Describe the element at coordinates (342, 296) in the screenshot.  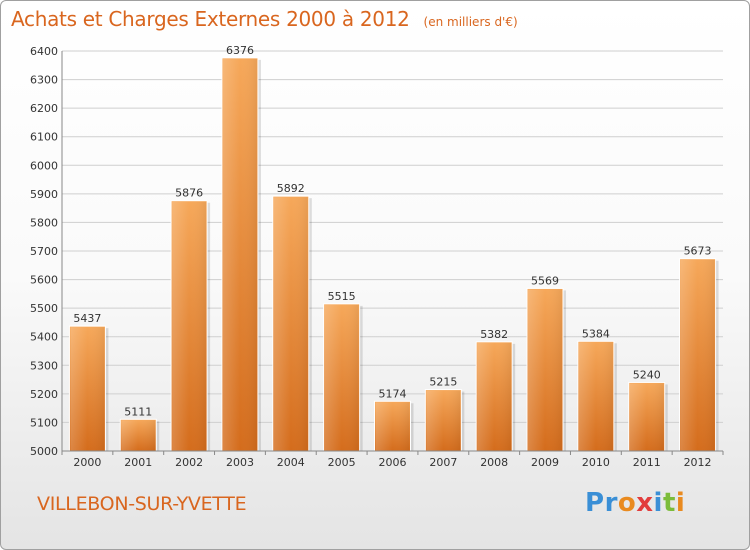
I see `data-label: 5515` at that location.